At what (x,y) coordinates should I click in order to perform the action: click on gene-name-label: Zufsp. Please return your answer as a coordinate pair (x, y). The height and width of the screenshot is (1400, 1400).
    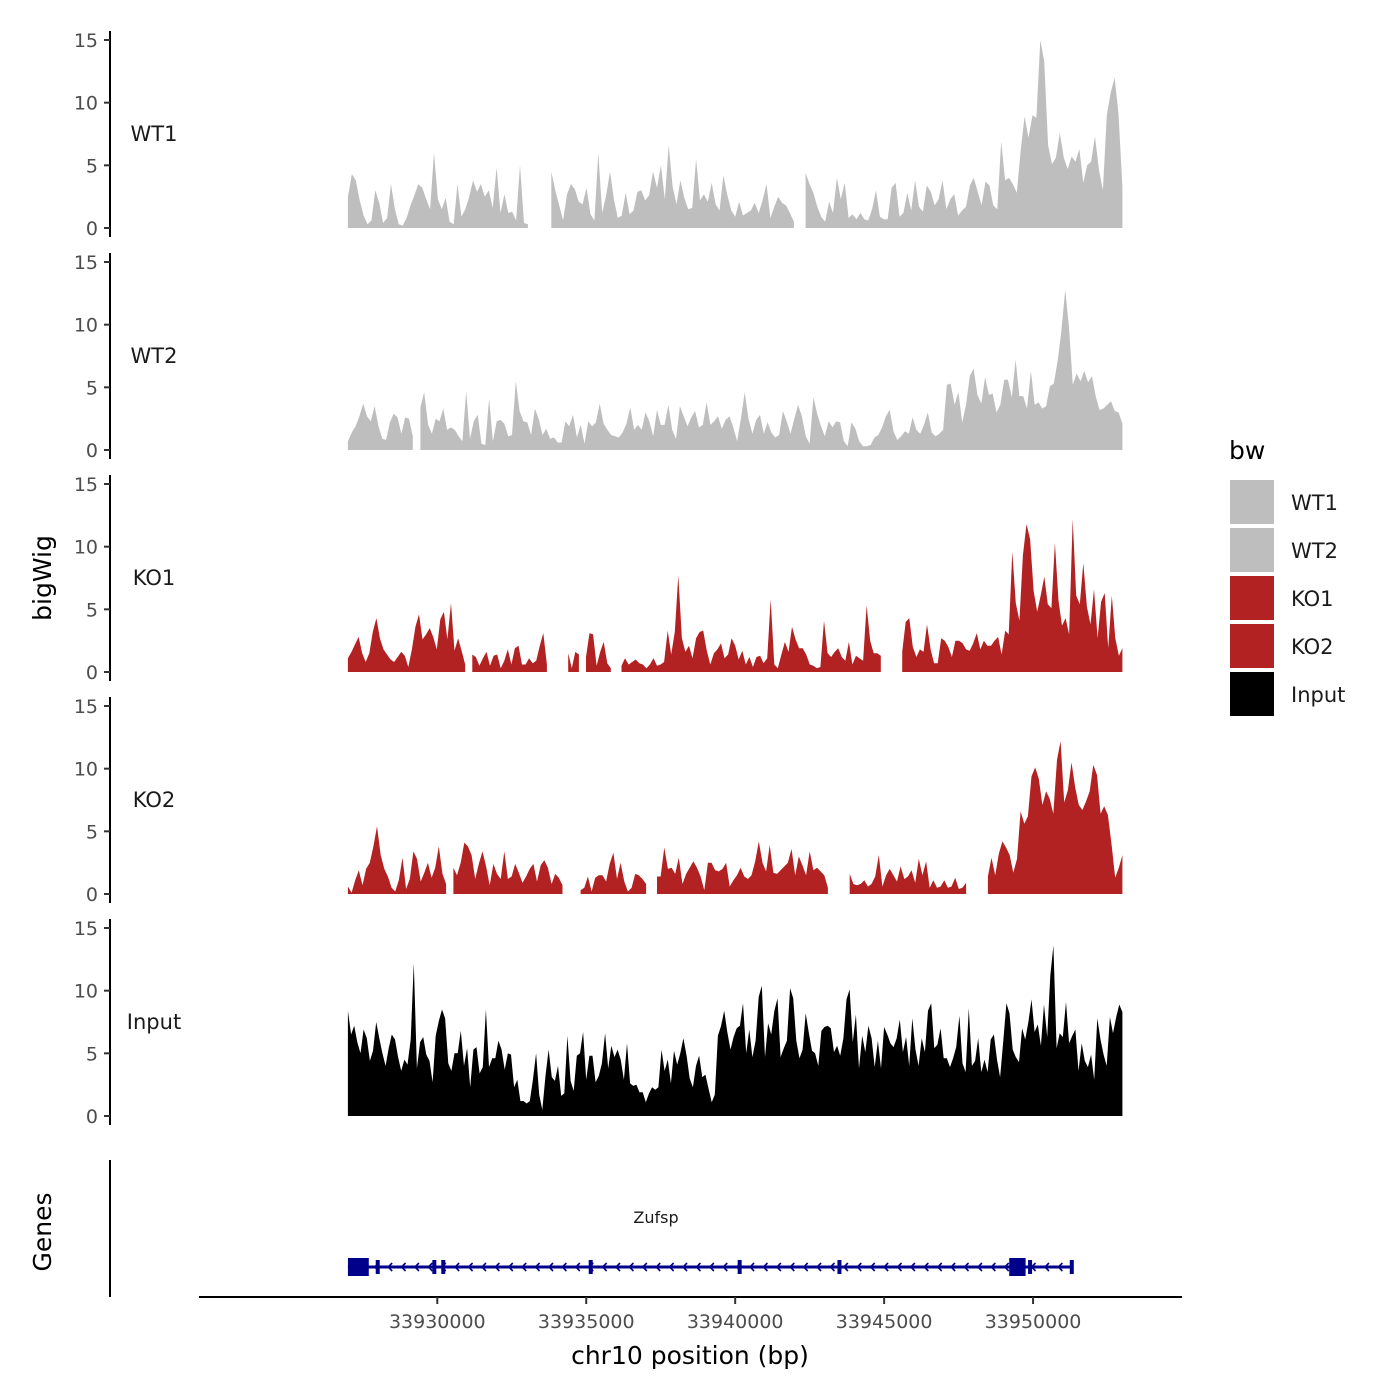
    Looking at the image, I should click on (655, 1217).